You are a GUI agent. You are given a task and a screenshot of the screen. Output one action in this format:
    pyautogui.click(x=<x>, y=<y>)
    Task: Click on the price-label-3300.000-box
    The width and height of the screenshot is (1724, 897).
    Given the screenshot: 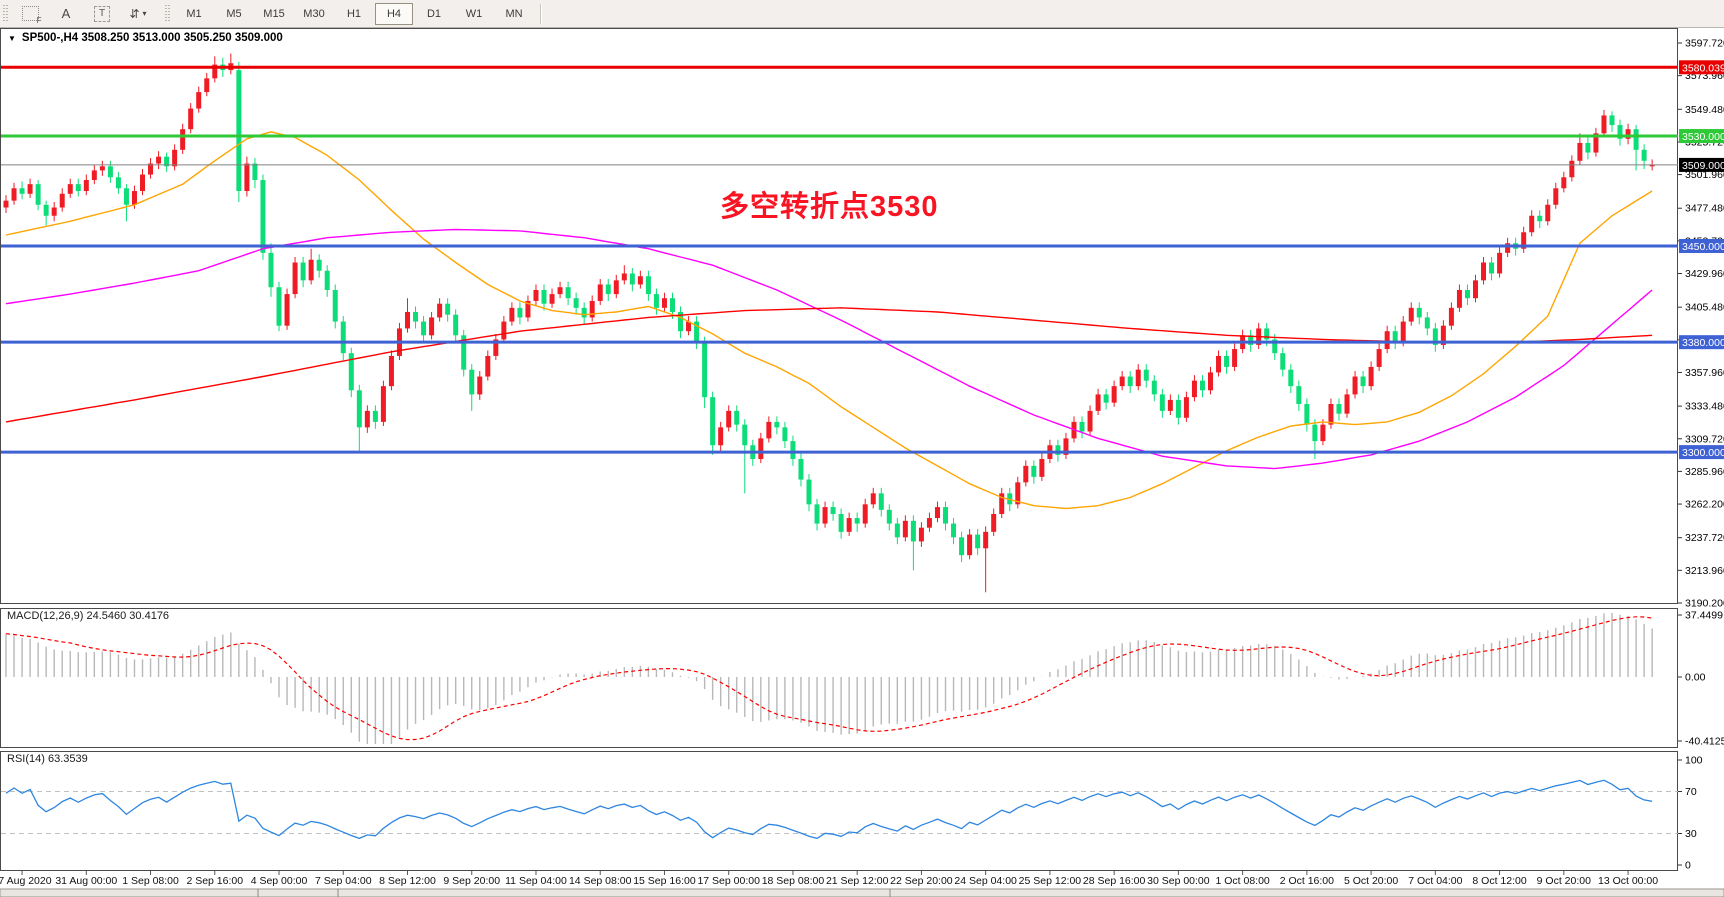 What is the action you would take?
    pyautogui.click(x=1701, y=452)
    